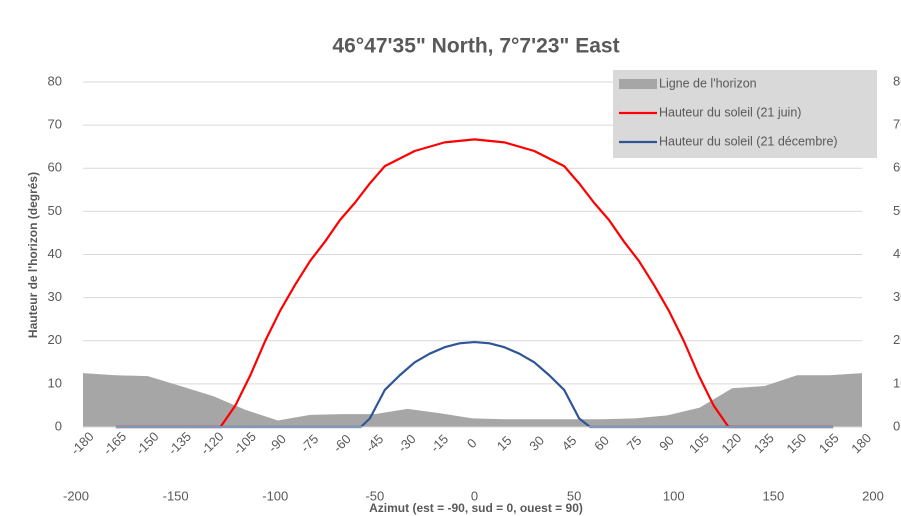 Image resolution: width=901 pixels, height=516 pixels. Describe the element at coordinates (699, 443) in the screenshot. I see `x-tick-label: 105` at that location.